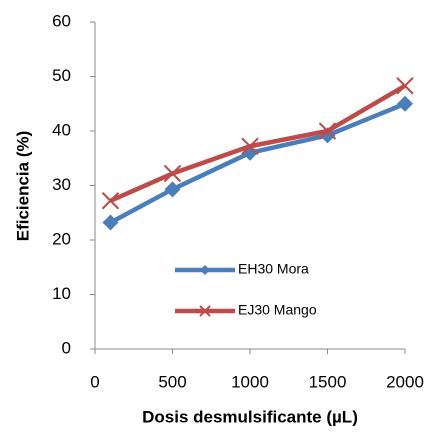 Image resolution: width=434 pixels, height=434 pixels. Describe the element at coordinates (250, 381) in the screenshot. I see `x-tick-label: 1000` at that location.